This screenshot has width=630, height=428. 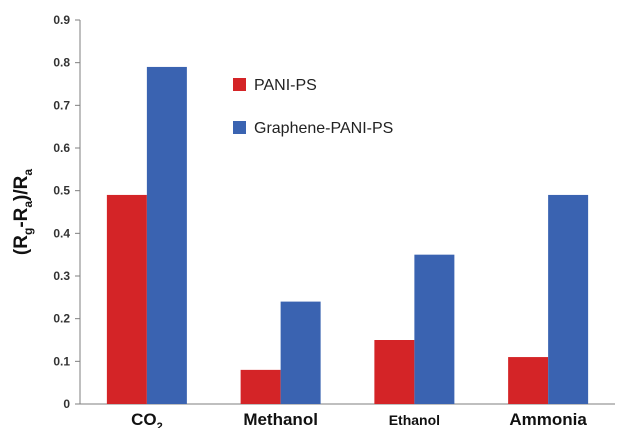 What do you see at coordinates (61, 20) in the screenshot?
I see `y-tick-label: 0.9` at bounding box center [61, 20].